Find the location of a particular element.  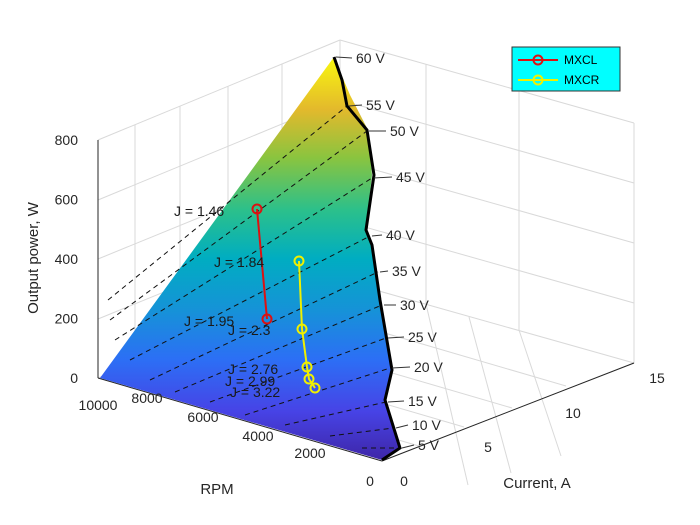

voltage-label: 30 V is located at coordinates (414, 305).